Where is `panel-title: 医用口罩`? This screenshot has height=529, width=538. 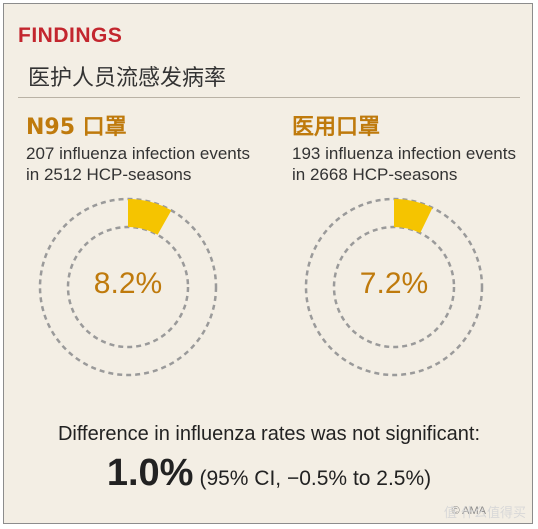 panel-title: 医用口罩 is located at coordinates (336, 127).